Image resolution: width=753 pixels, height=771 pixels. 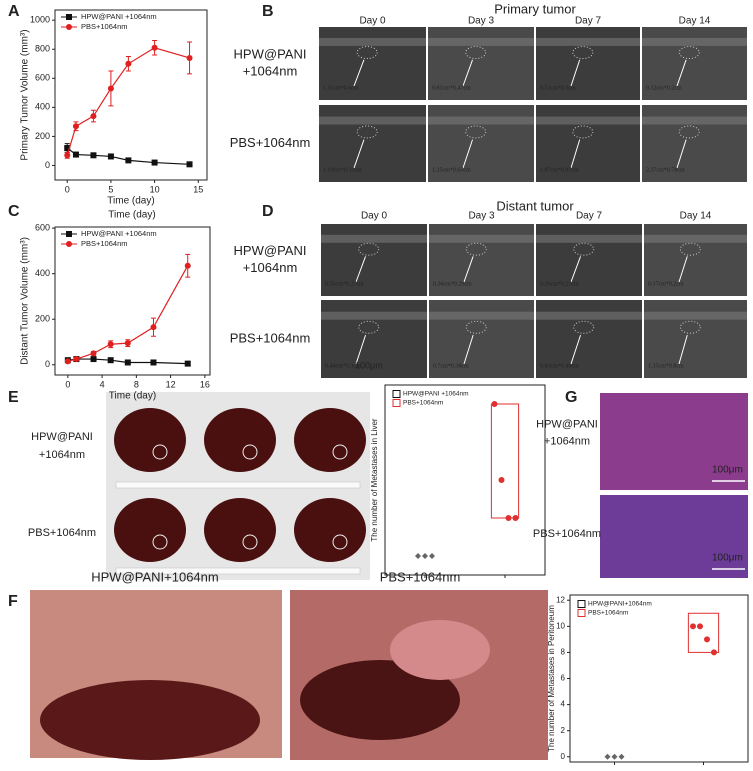 I want to click on legend-label: HPW@PANI+1064nm, so click(x=620, y=604).